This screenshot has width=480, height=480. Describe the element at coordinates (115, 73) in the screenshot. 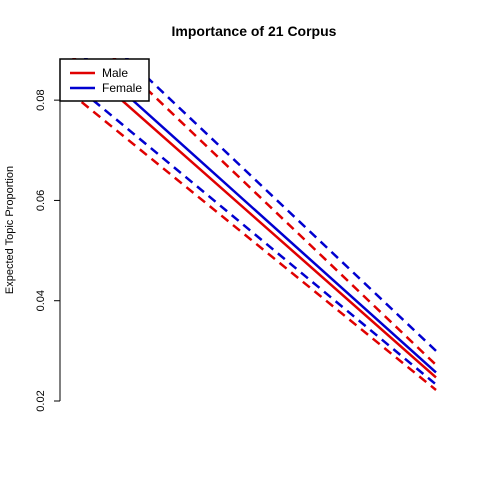

I see `legend-label-male: Male` at that location.